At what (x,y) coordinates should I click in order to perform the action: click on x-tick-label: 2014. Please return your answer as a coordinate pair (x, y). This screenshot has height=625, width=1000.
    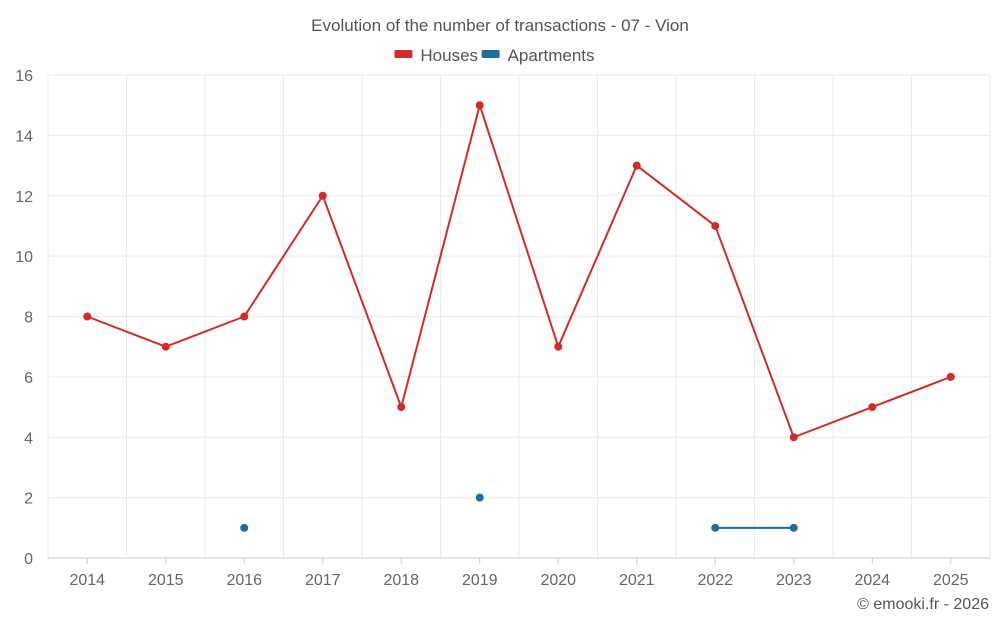
    Looking at the image, I should click on (87, 580).